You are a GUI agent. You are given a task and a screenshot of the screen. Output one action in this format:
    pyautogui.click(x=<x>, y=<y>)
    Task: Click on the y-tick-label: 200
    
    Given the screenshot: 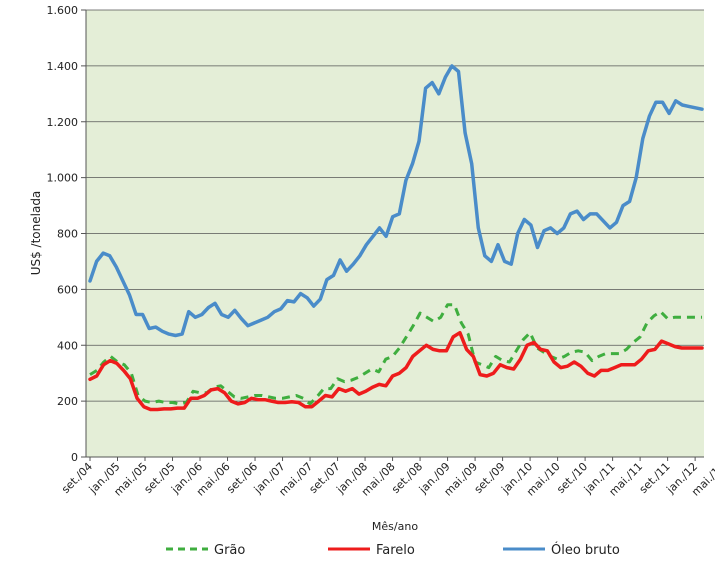 What is the action you would take?
    pyautogui.click(x=67, y=401)
    